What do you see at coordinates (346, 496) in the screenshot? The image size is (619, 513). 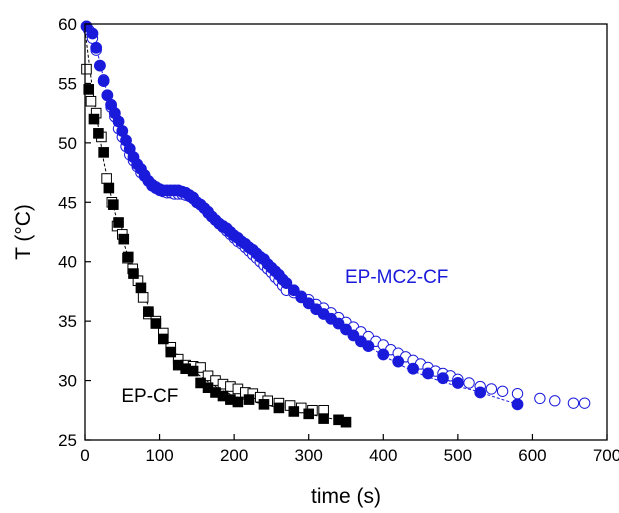 I see `x-axis-title: time (s)` at bounding box center [346, 496].